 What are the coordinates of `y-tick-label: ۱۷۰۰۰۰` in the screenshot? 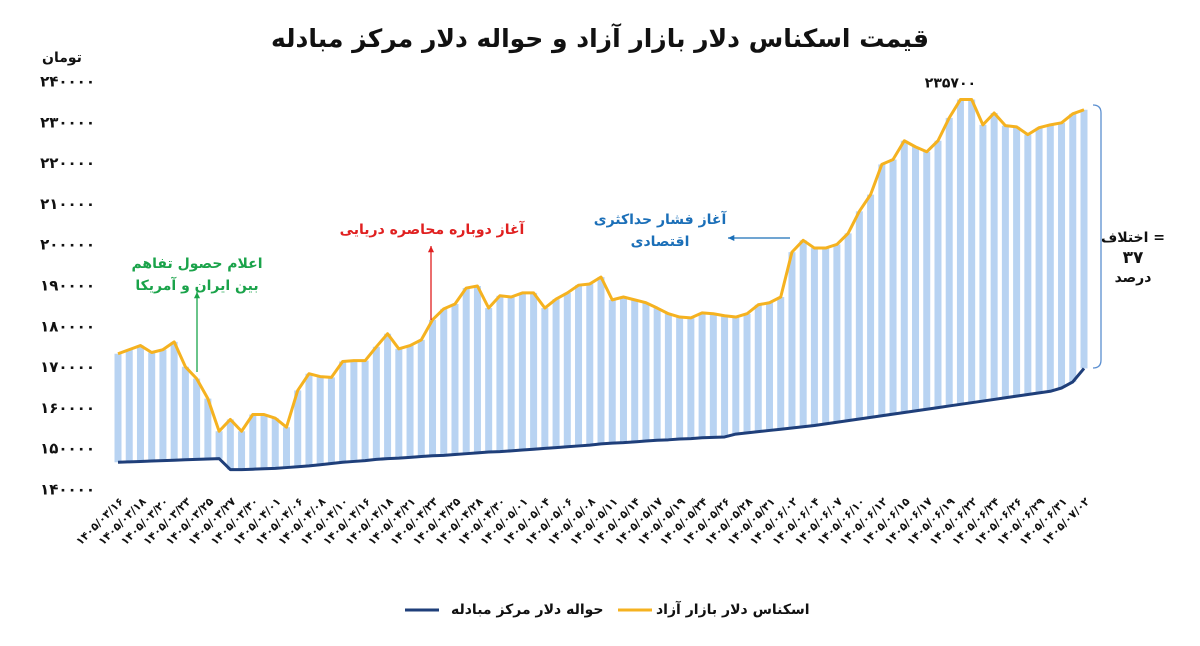 It's located at (67, 367).